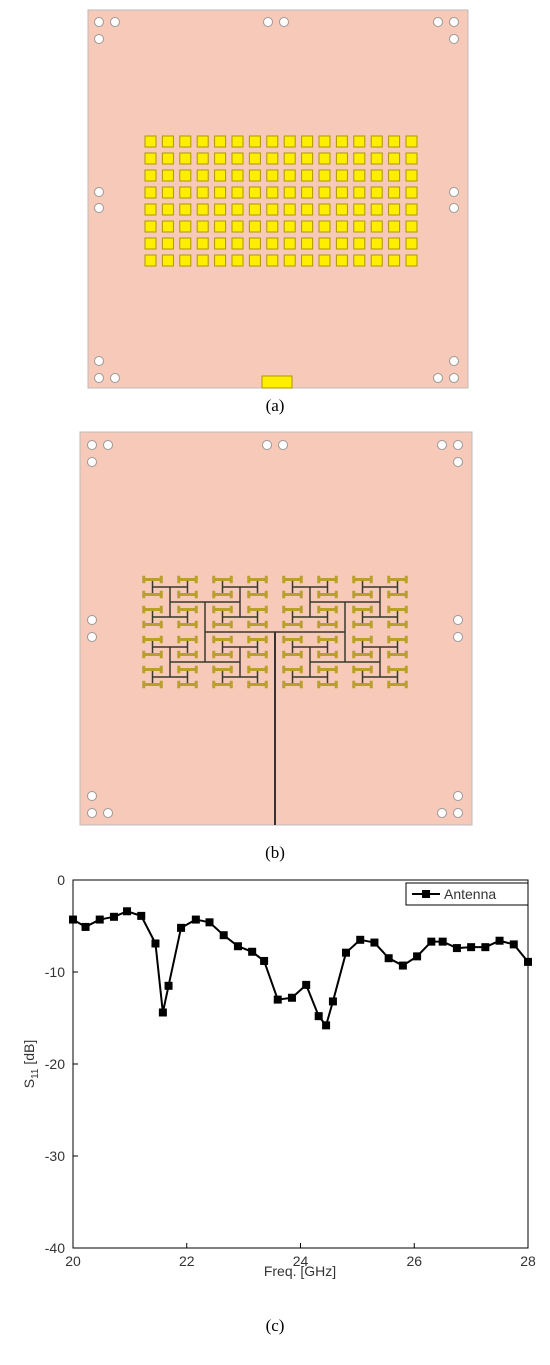  What do you see at coordinates (29, 1054) in the screenshot?
I see `y-label-unit: [dB]` at bounding box center [29, 1054].